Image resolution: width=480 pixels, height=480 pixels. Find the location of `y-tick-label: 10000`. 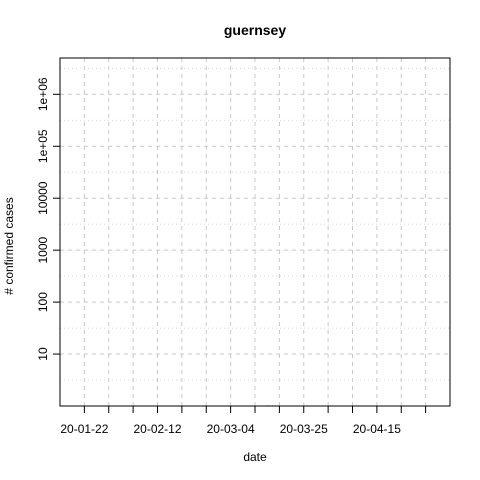

y-tick-label: 10000 is located at coordinates (43, 198).